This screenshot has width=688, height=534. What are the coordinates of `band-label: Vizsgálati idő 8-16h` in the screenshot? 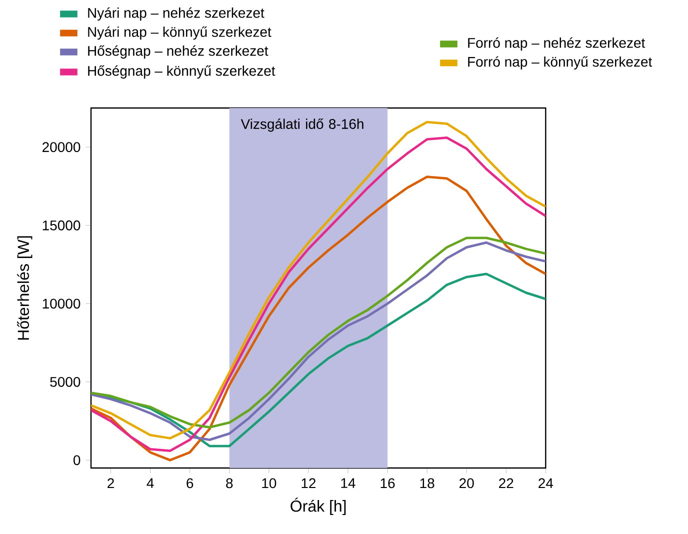 It's located at (302, 125).